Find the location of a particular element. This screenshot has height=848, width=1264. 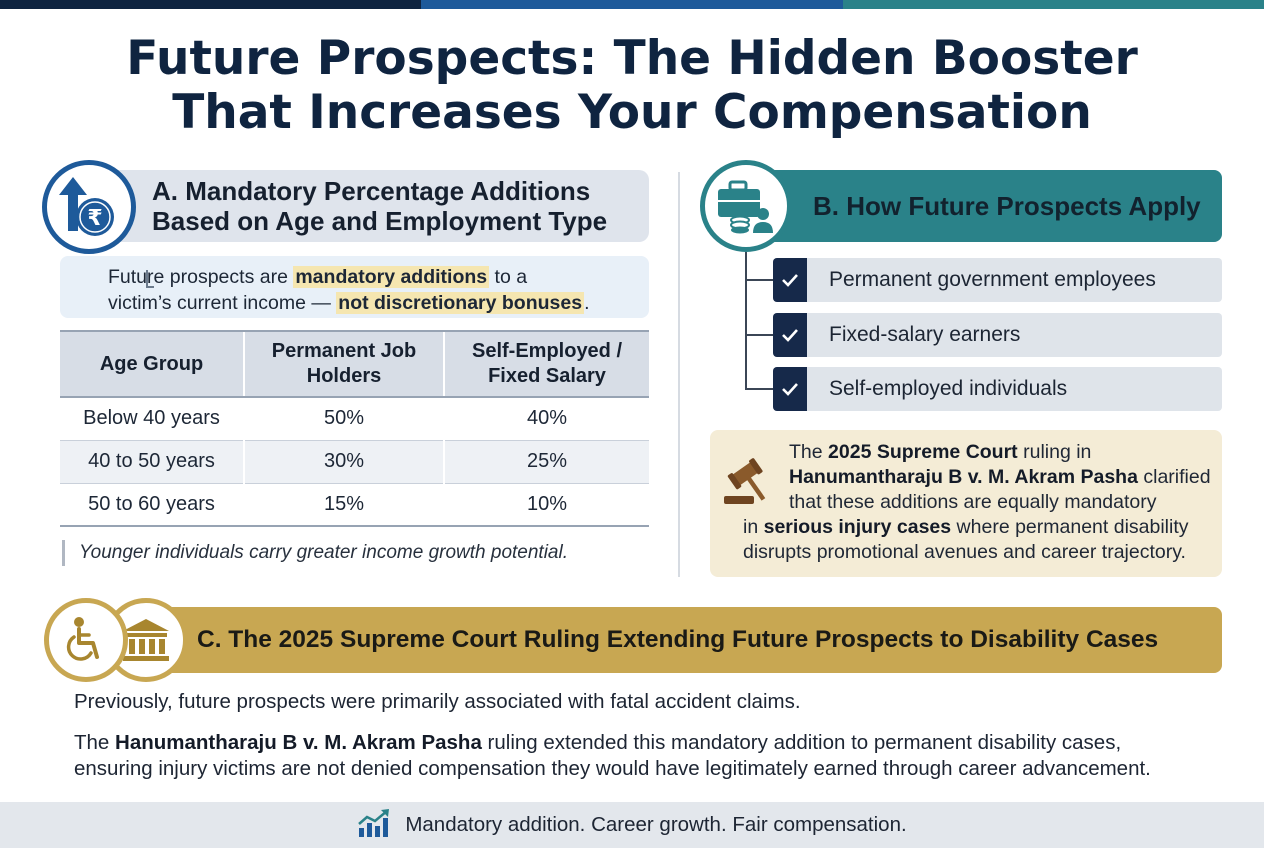

page-title-line-2: That Increases Your Compensation is located at coordinates (632, 112).